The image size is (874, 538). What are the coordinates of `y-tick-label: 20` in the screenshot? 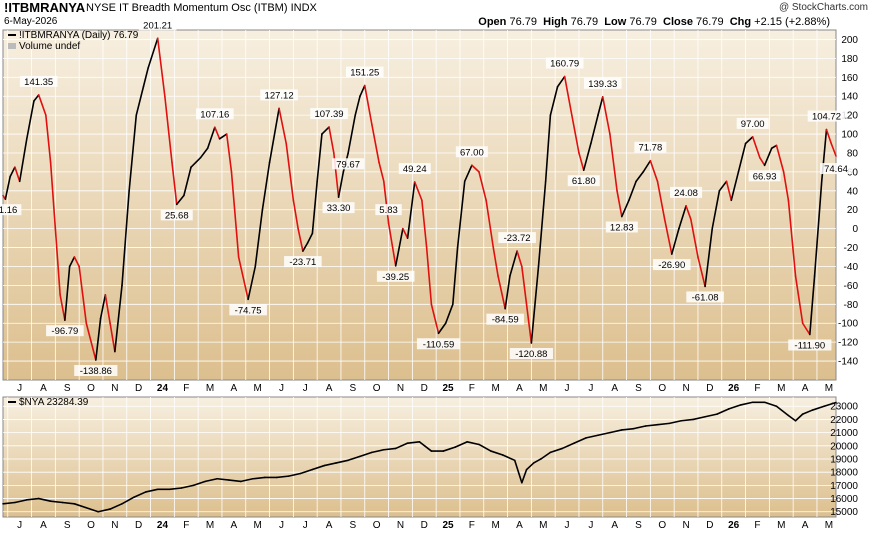 It's located at (853, 210).